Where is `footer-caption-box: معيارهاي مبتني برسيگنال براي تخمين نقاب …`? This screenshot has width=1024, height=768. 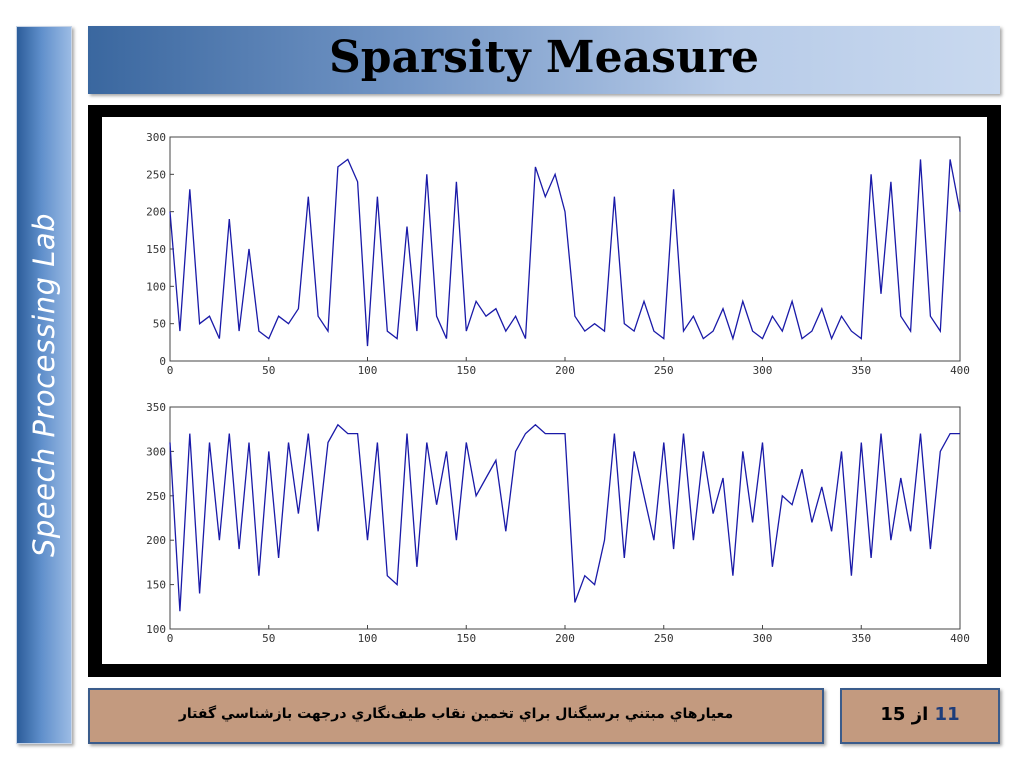
footer-caption-box: معيارهاي مبتني برسيگنال براي تخمين نقاب … is located at coordinates (456, 716).